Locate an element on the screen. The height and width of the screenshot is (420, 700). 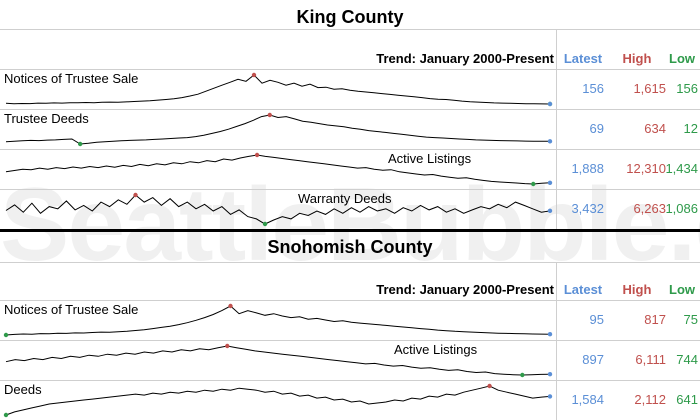
snohomish-row-1-low-point is located at coordinates (6, 335).